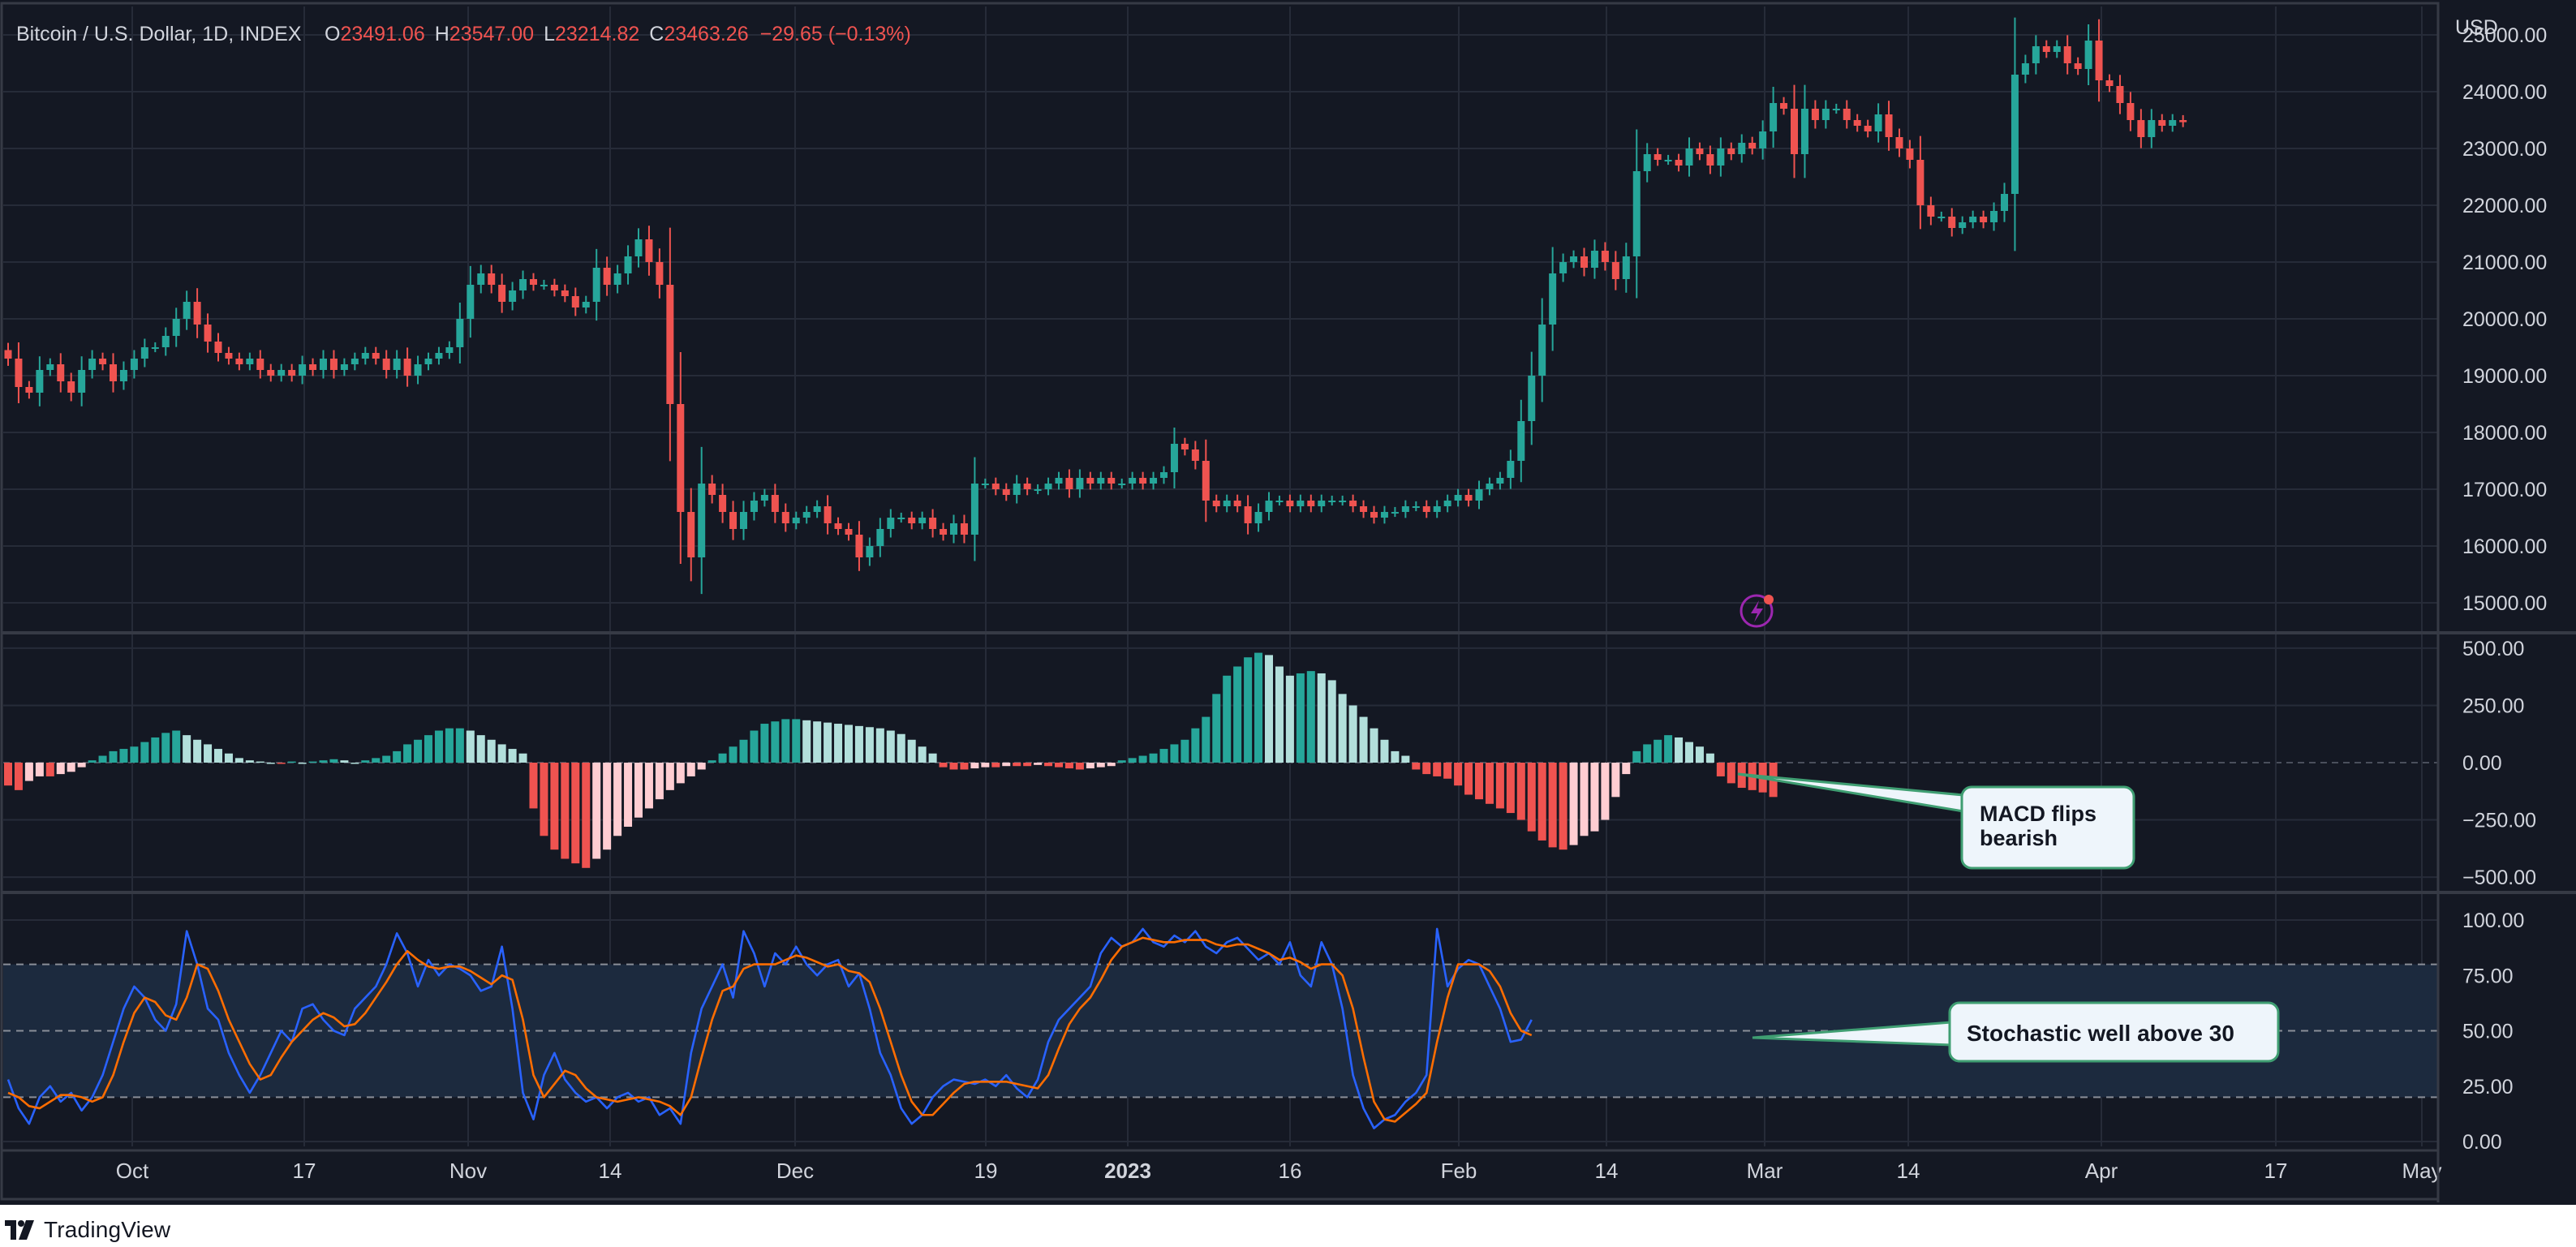 The image size is (2576, 1247). I want to click on stochastic-k-line, so click(769, 1028).